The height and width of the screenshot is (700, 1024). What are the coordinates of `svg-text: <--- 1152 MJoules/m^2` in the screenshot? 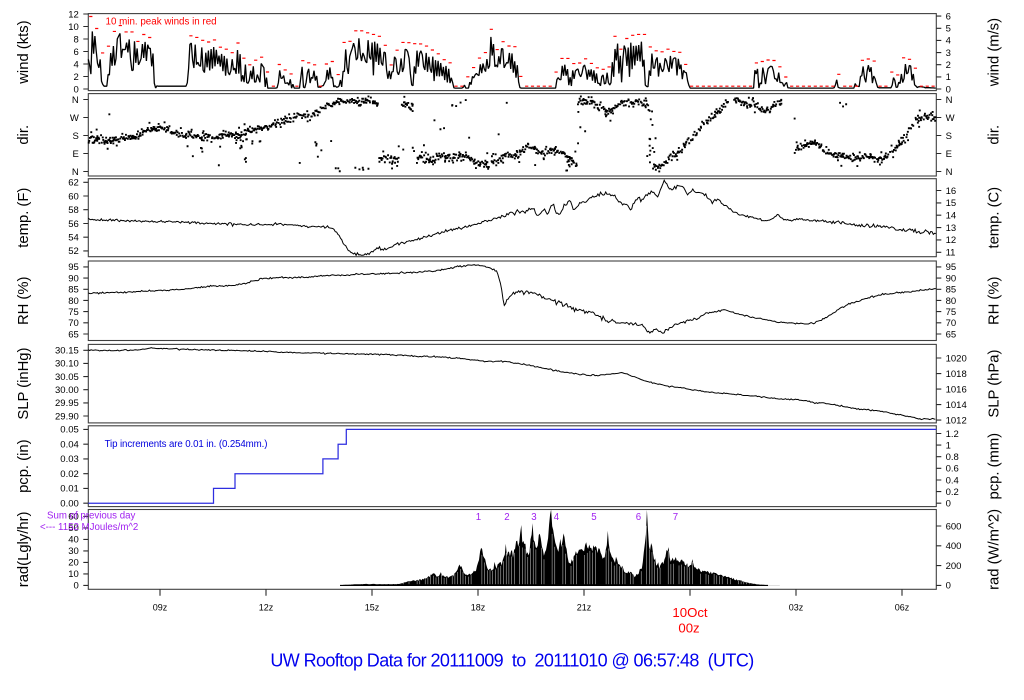 It's located at (89, 527).